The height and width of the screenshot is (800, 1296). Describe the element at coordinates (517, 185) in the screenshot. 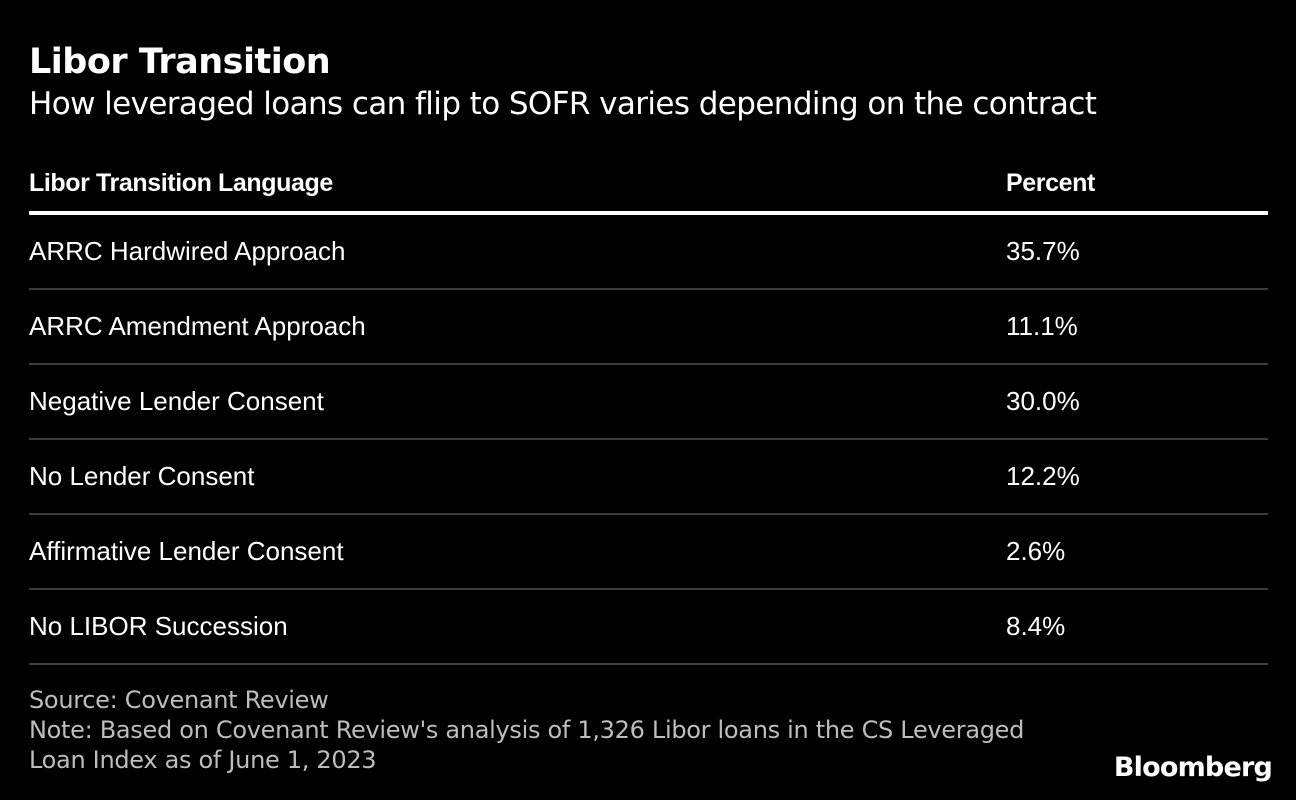

I see `column-header-language: Libor Transition Language` at that location.